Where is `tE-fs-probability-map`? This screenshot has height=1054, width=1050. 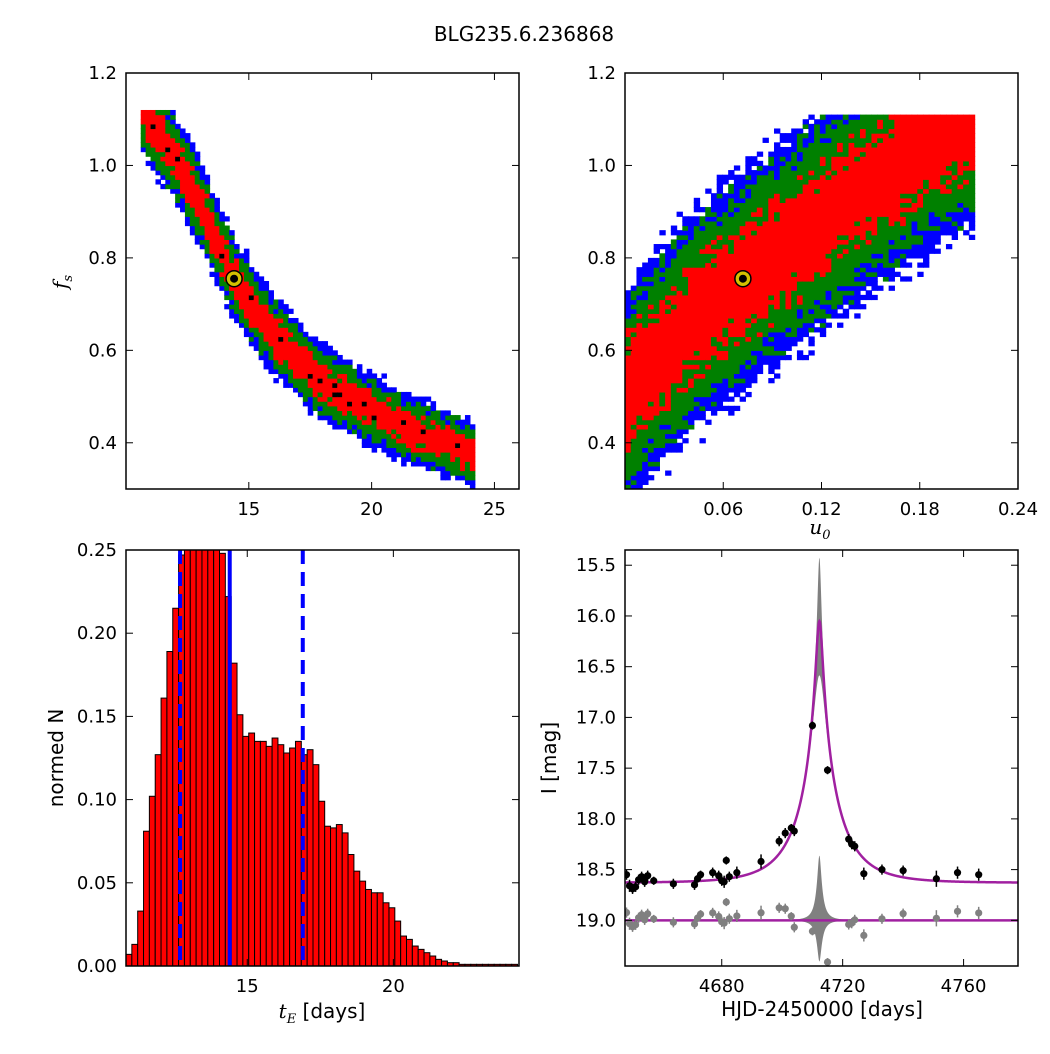
tE-fs-probability-map is located at coordinates (308, 299).